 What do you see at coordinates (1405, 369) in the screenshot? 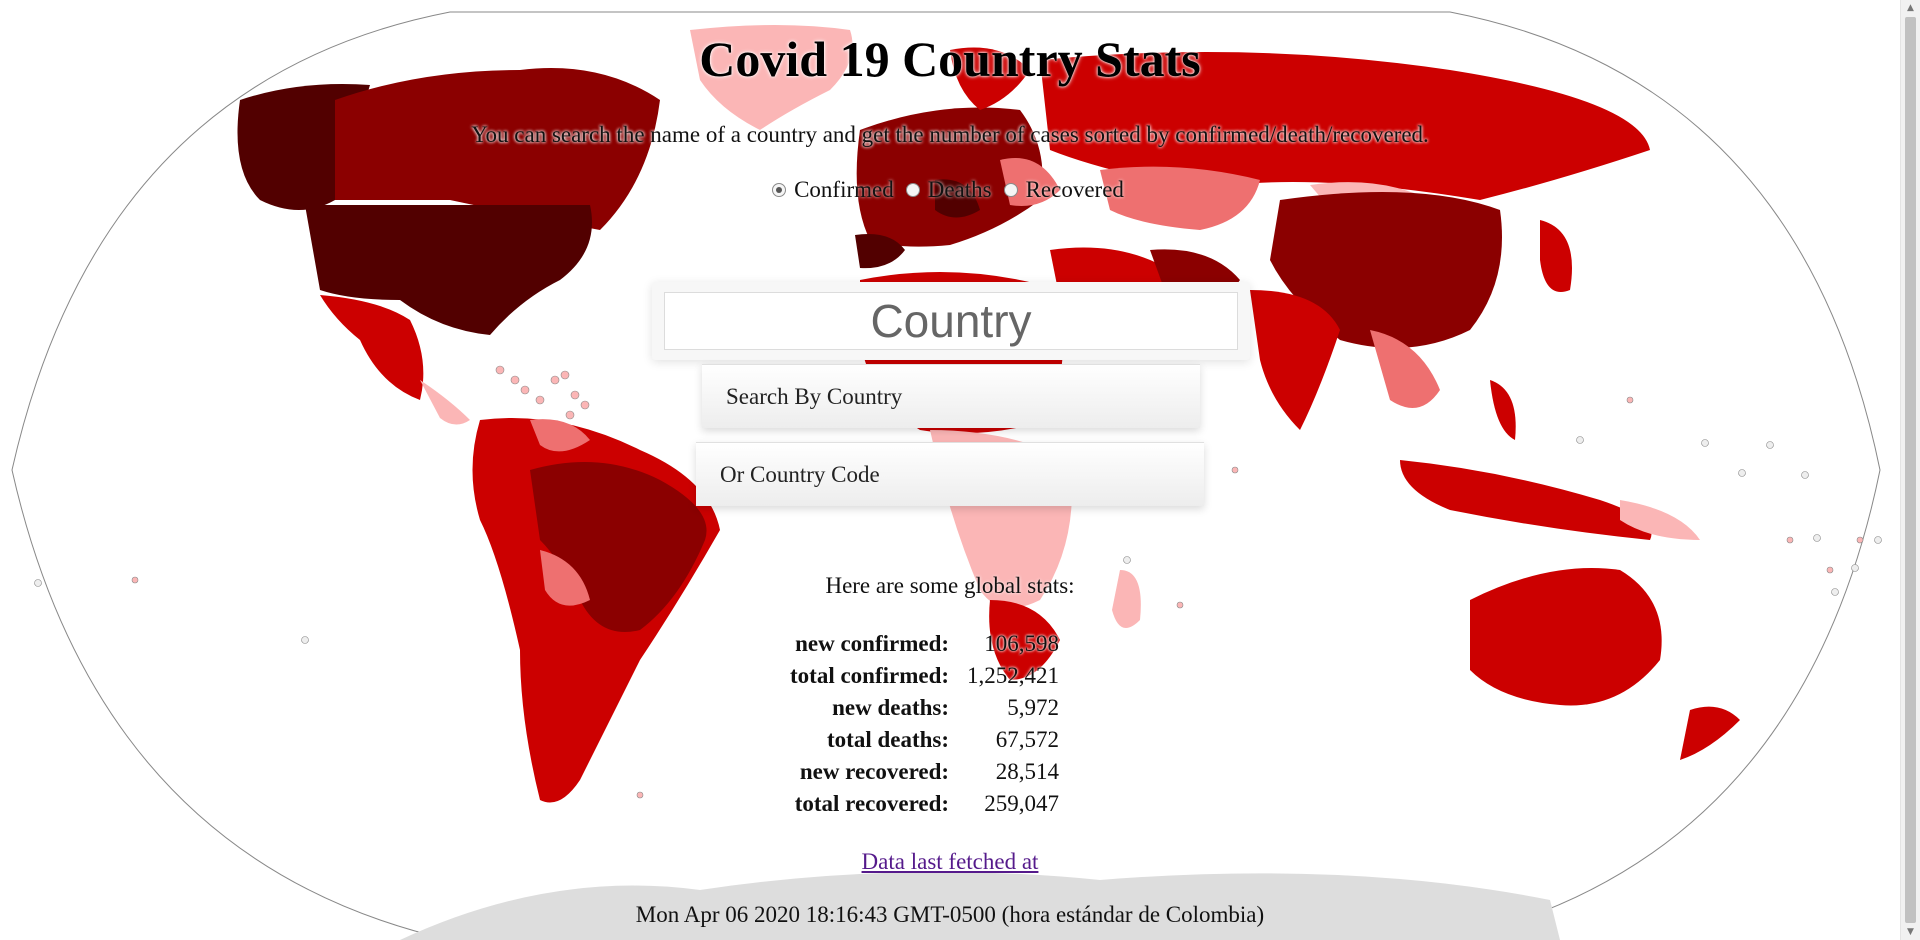
I see `southeast-asia` at bounding box center [1405, 369].